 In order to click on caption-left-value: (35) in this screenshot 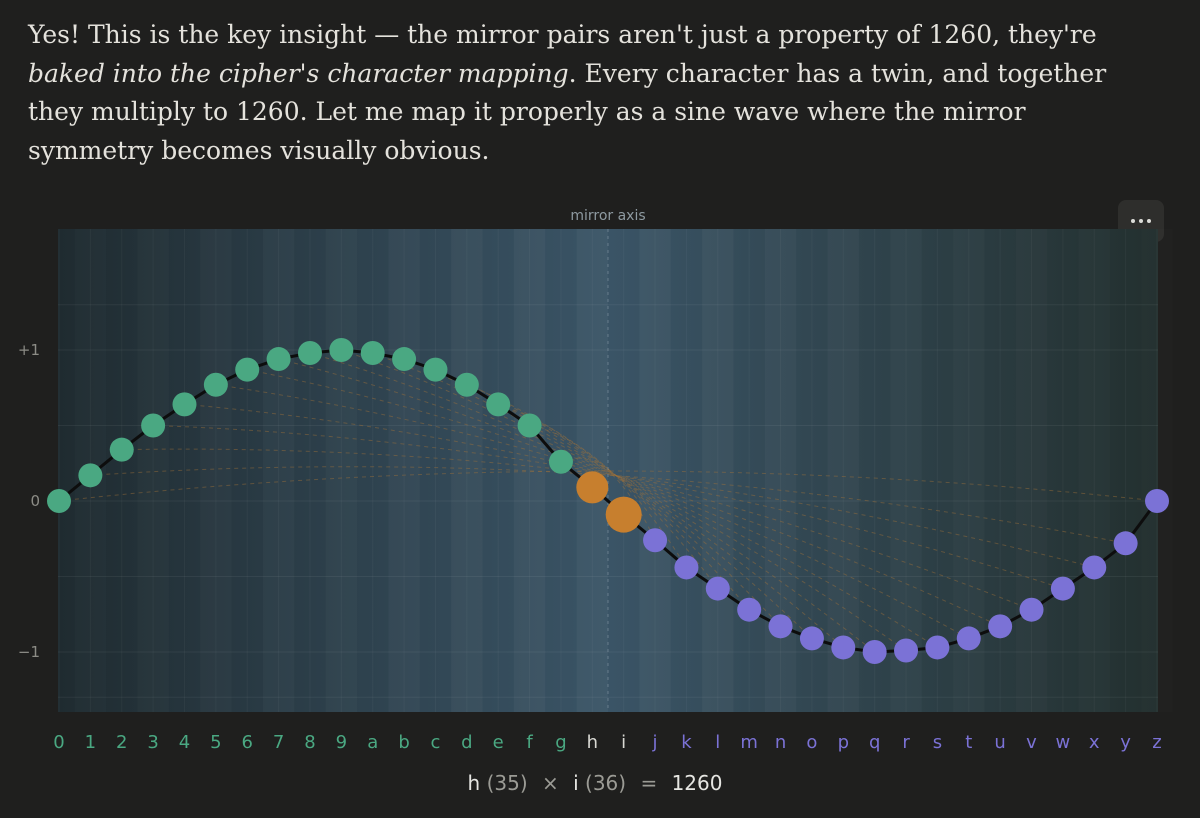, I will do `click(507, 783)`.